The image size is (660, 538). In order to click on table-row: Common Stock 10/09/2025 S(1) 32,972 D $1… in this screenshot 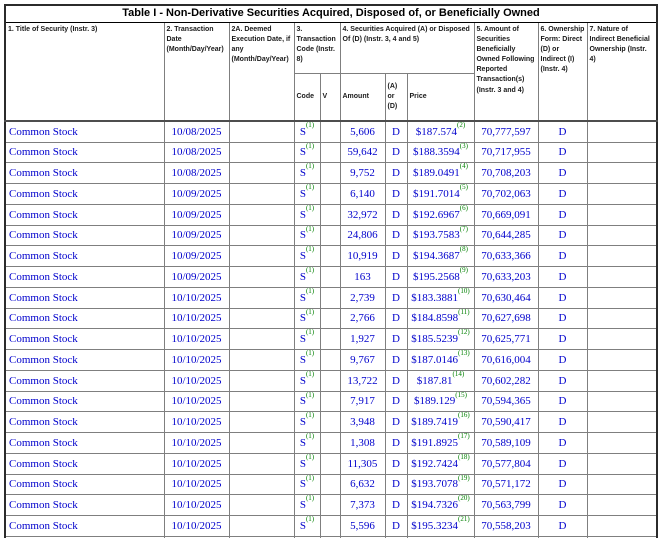, I will do `click(331, 214)`.